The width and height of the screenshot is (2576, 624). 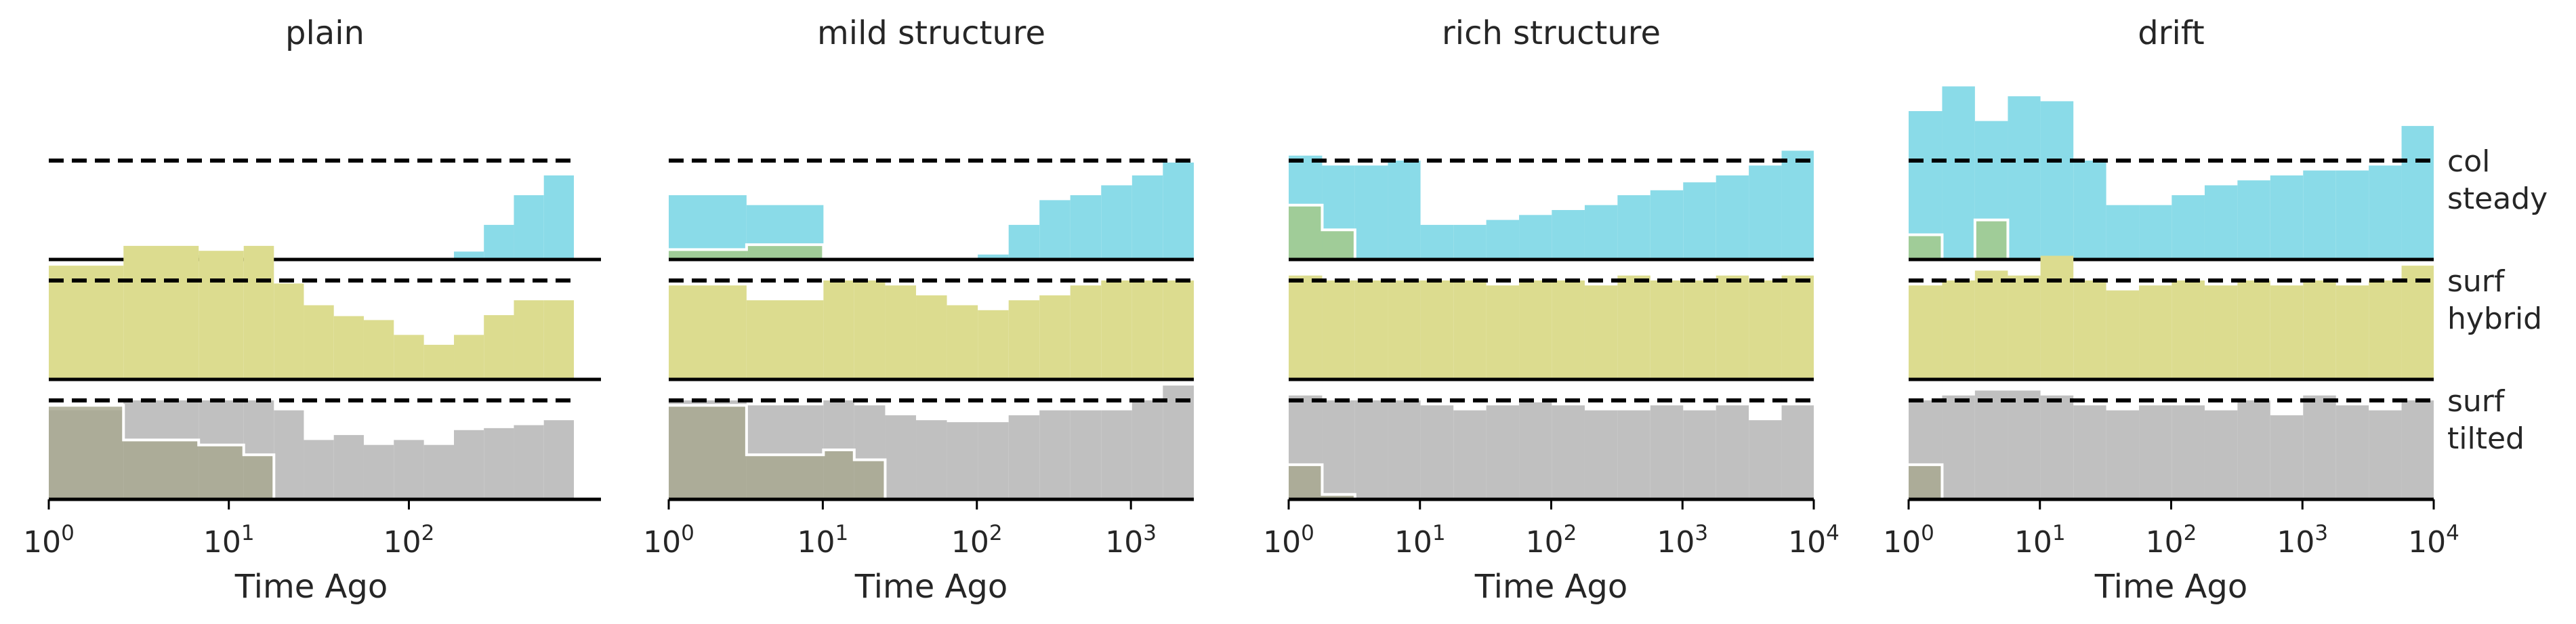 I want to click on row-label-tilted: tilted, so click(x=2486, y=438).